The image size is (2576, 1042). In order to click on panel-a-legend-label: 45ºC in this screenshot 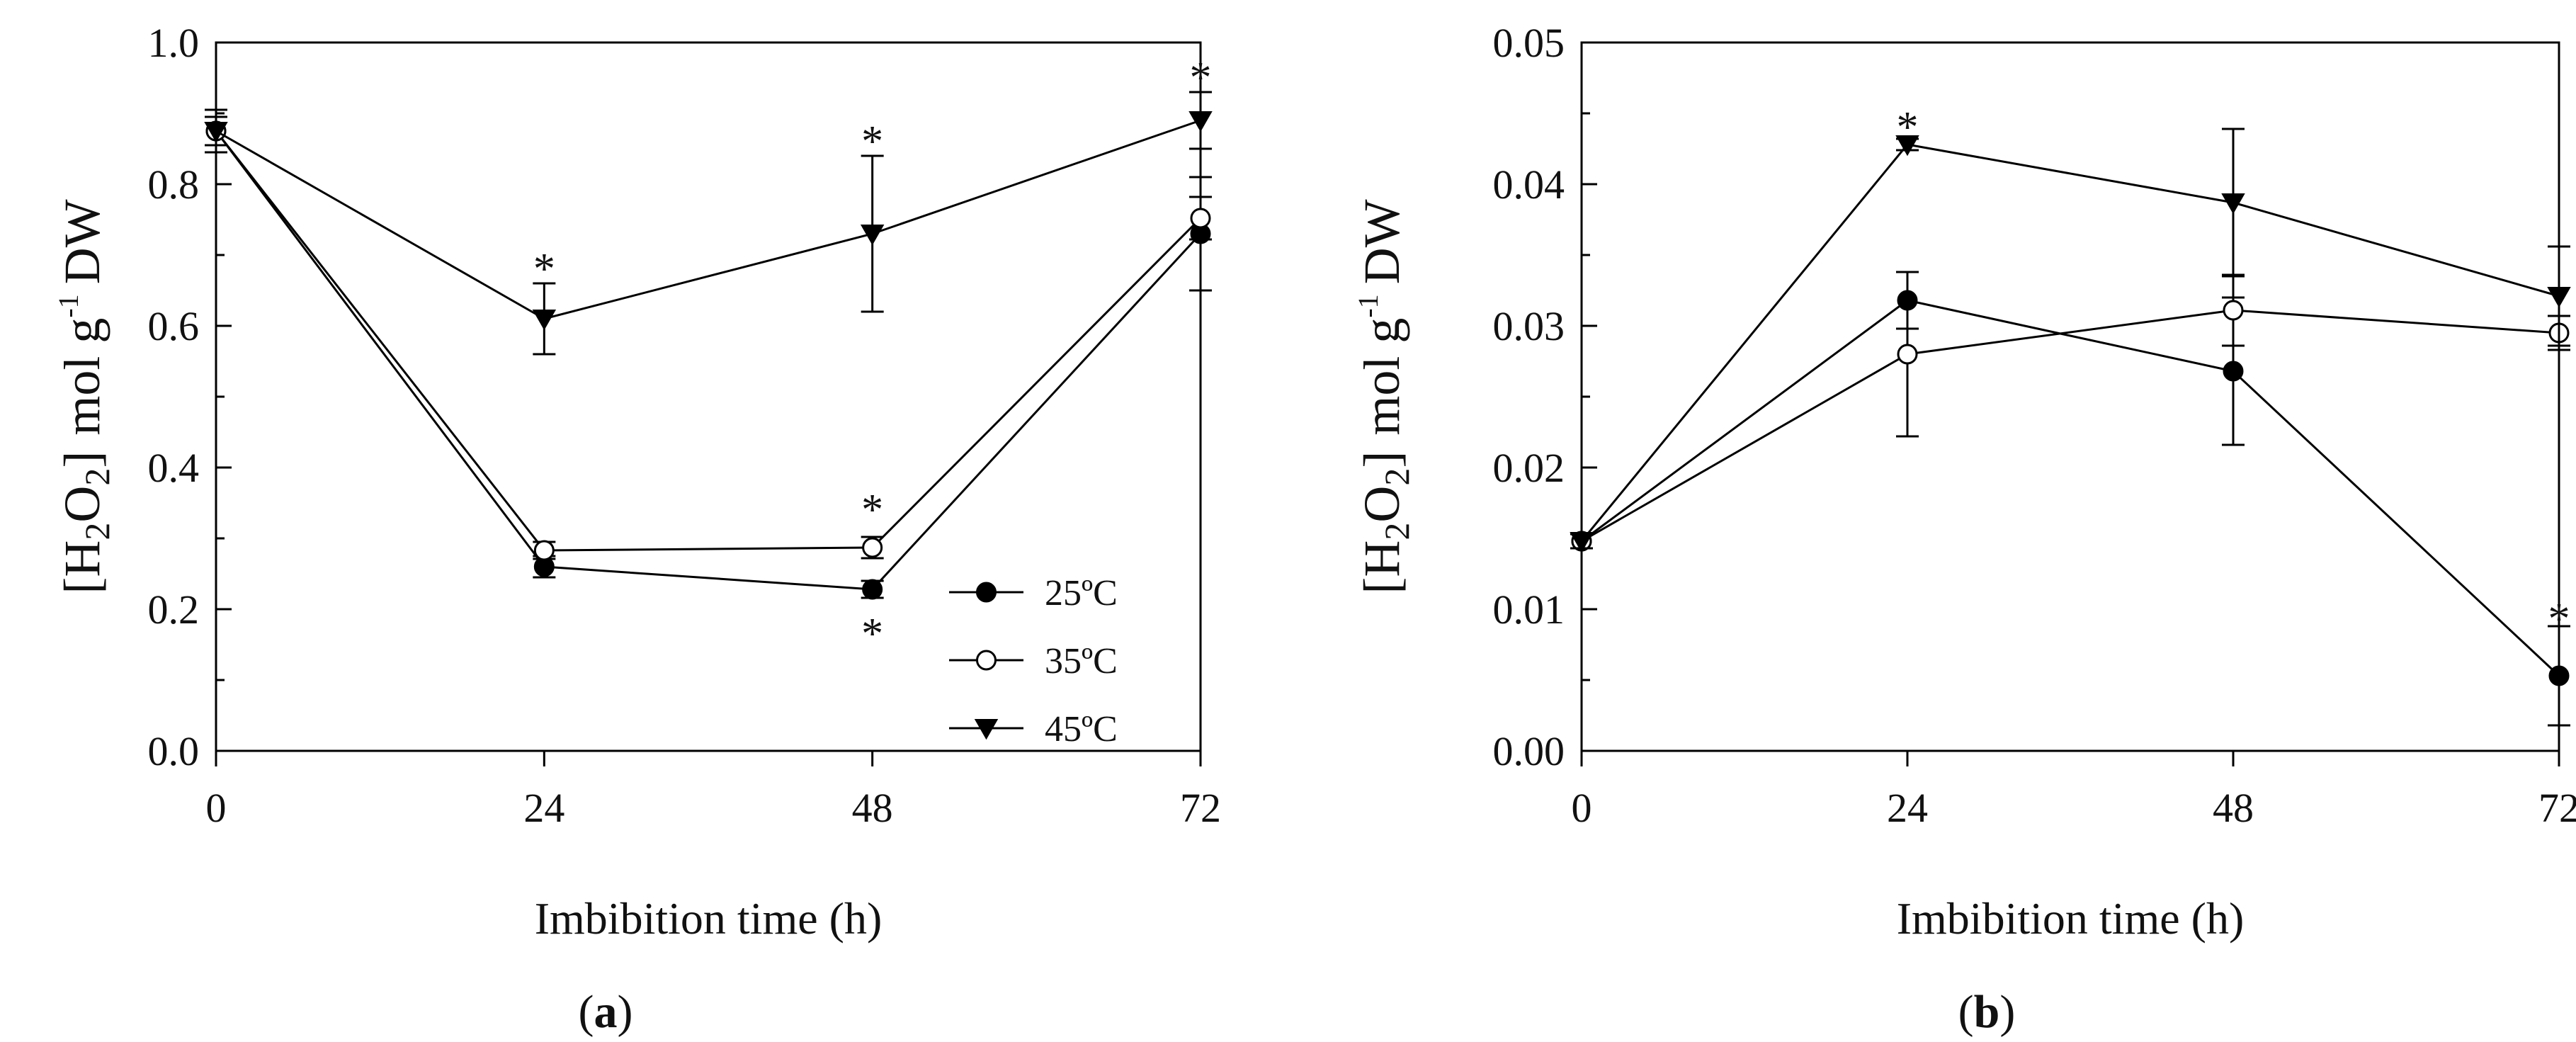, I will do `click(1081, 729)`.